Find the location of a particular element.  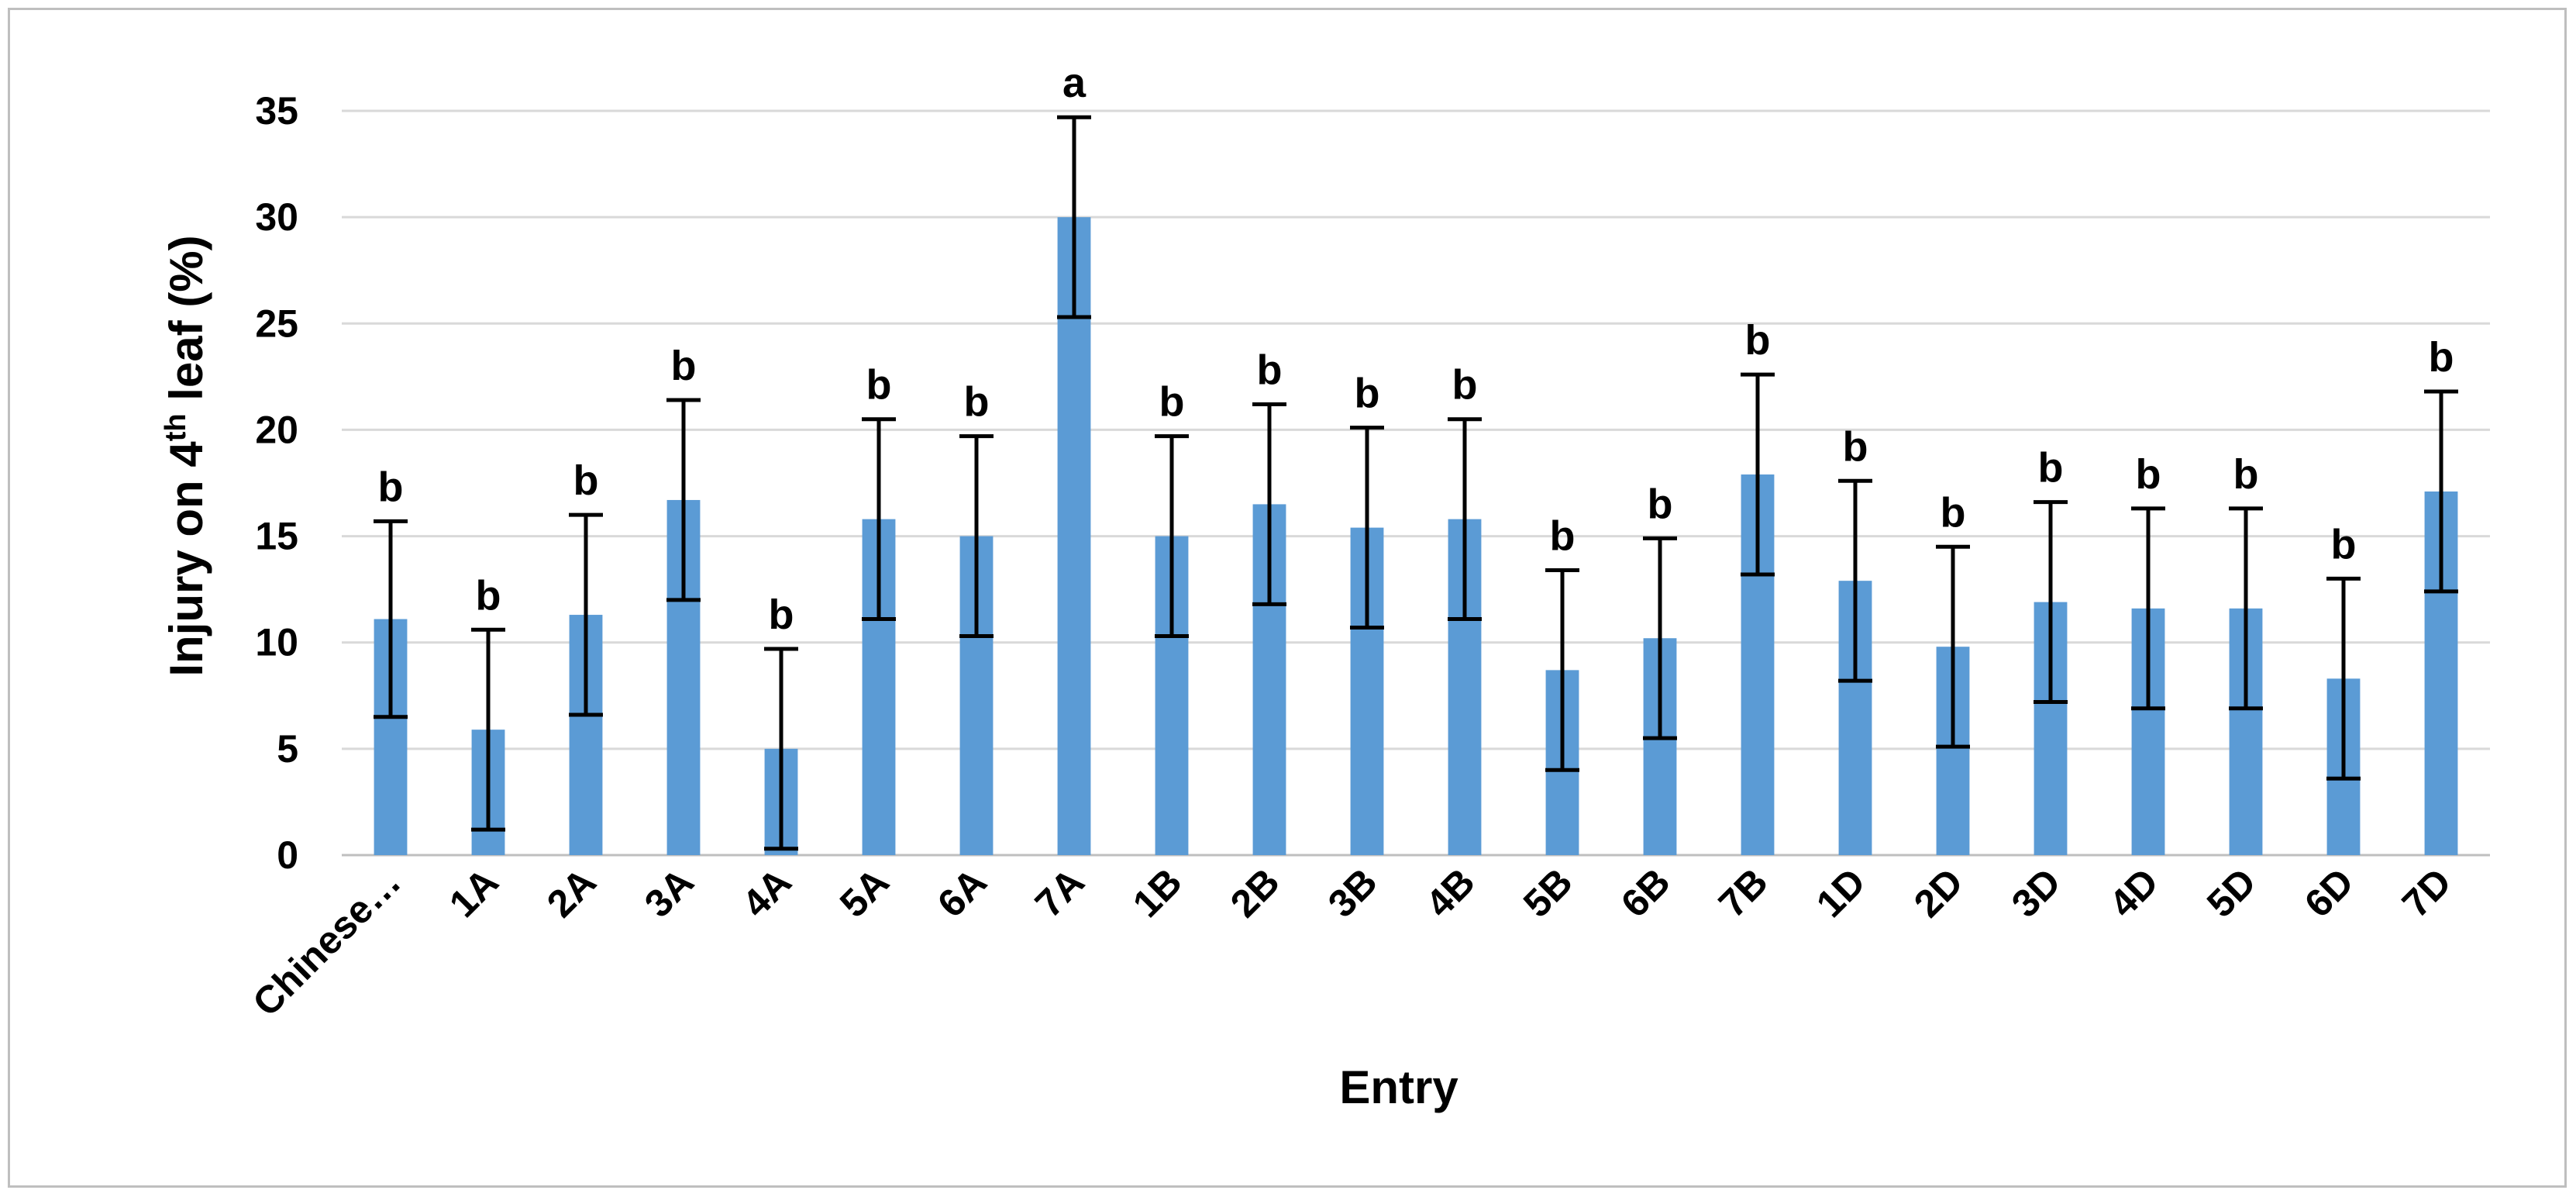

x-tick-label: 2A is located at coordinates (571, 893).